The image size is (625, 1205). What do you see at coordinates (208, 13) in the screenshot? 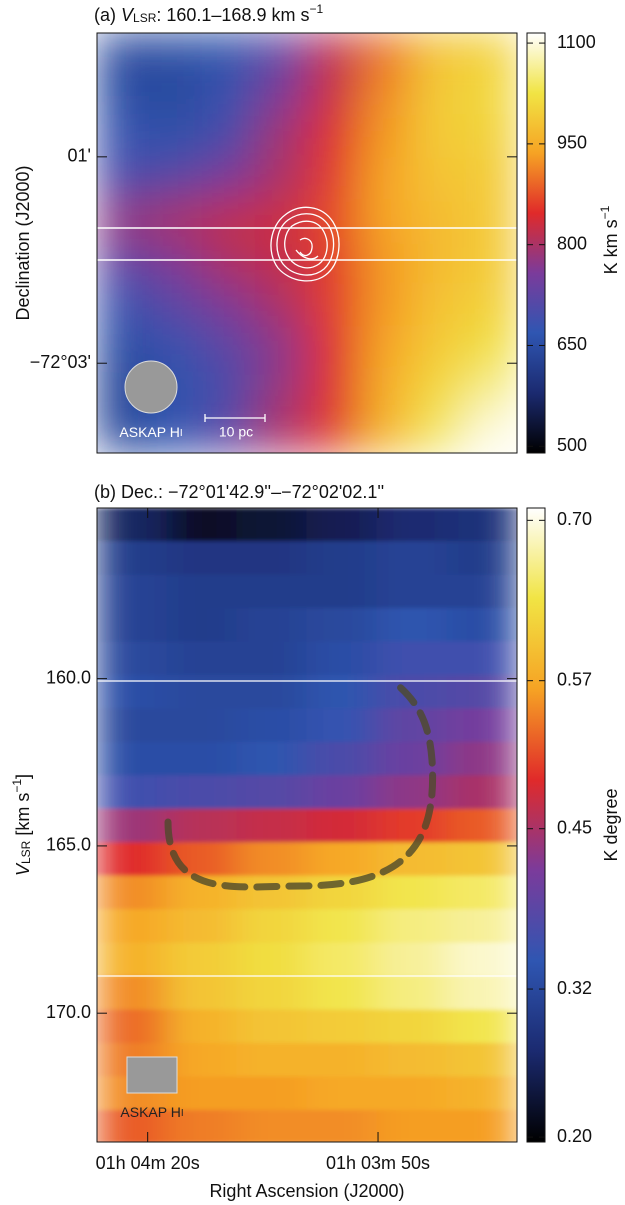
I see `panel-title: (a) VLSR: 160.1–168.9 km s−1` at bounding box center [208, 13].